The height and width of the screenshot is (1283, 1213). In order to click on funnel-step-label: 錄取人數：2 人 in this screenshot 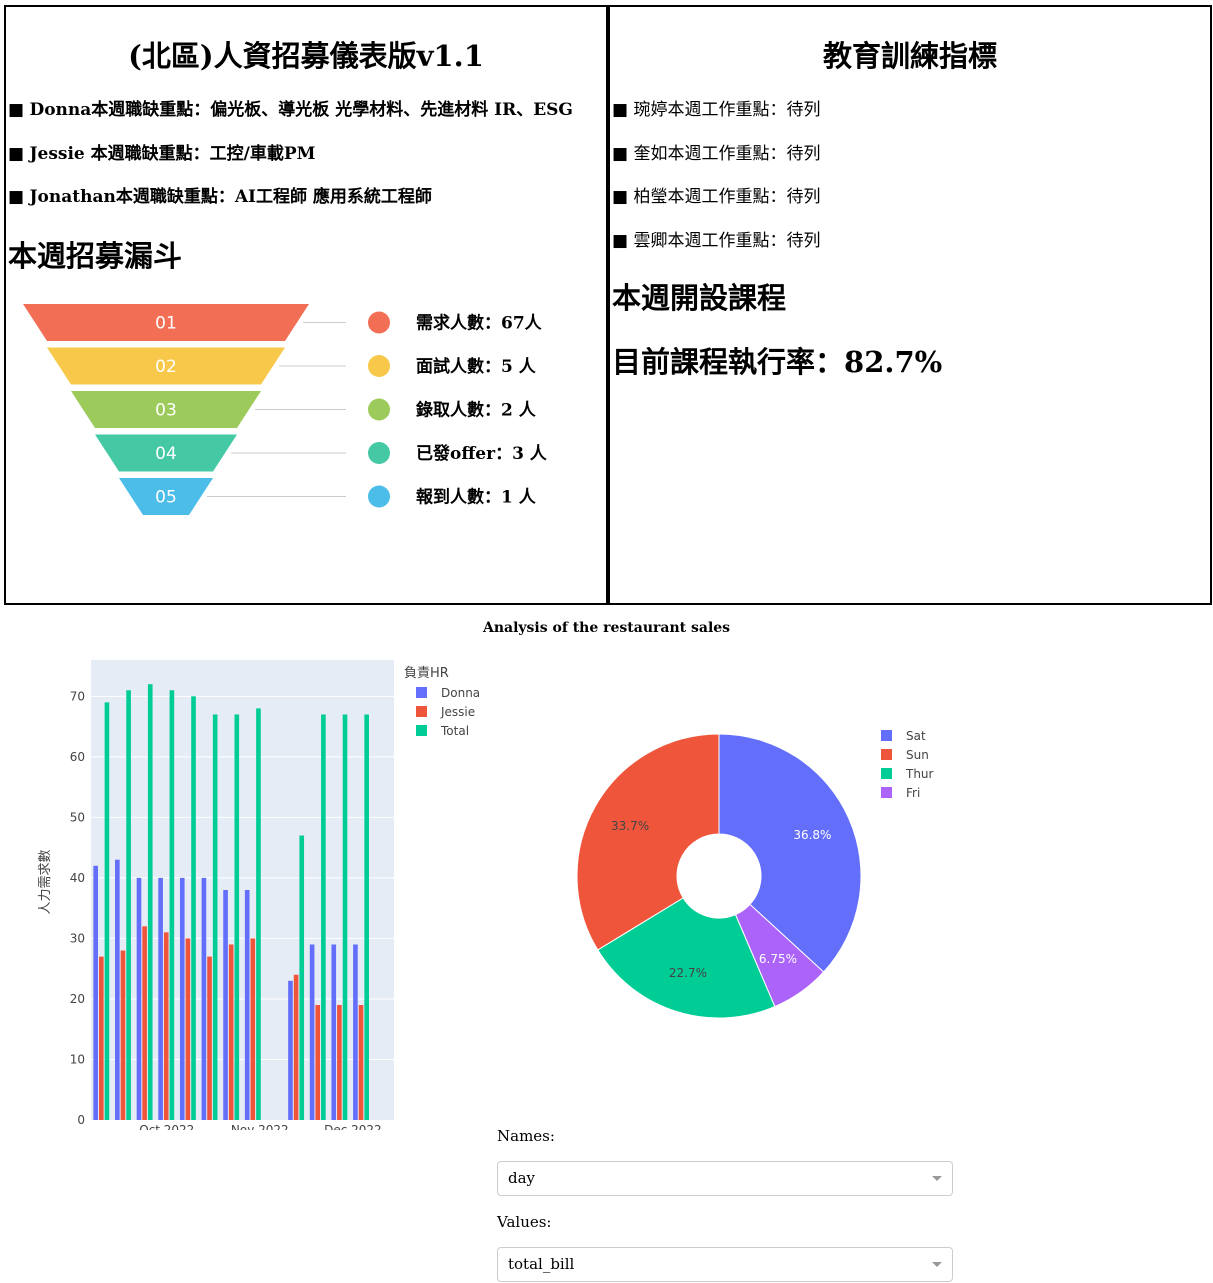, I will do `click(476, 410)`.